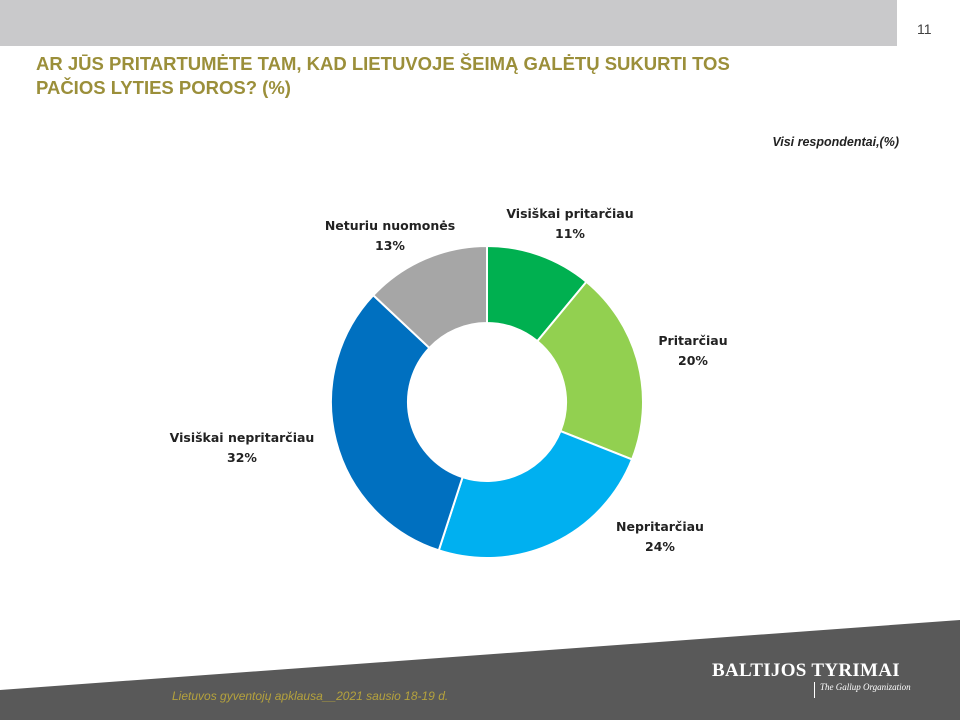 The height and width of the screenshot is (720, 960). What do you see at coordinates (242, 437) in the screenshot?
I see `slice-label-4: Visiškai nepritarčiau` at bounding box center [242, 437].